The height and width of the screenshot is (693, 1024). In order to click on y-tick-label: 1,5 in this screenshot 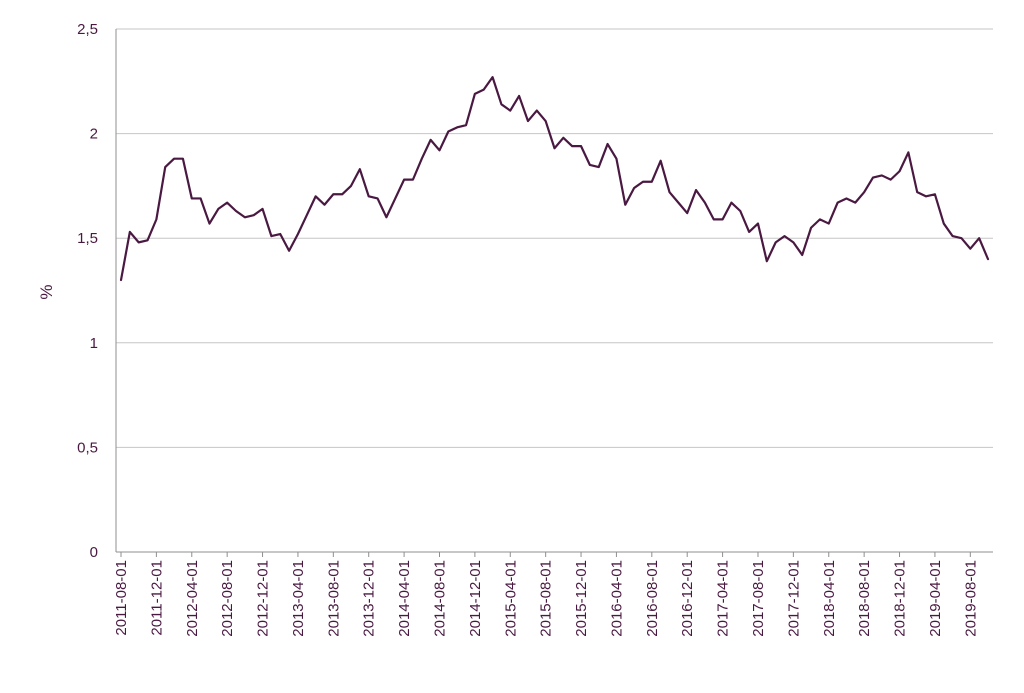, I will do `click(87, 238)`.